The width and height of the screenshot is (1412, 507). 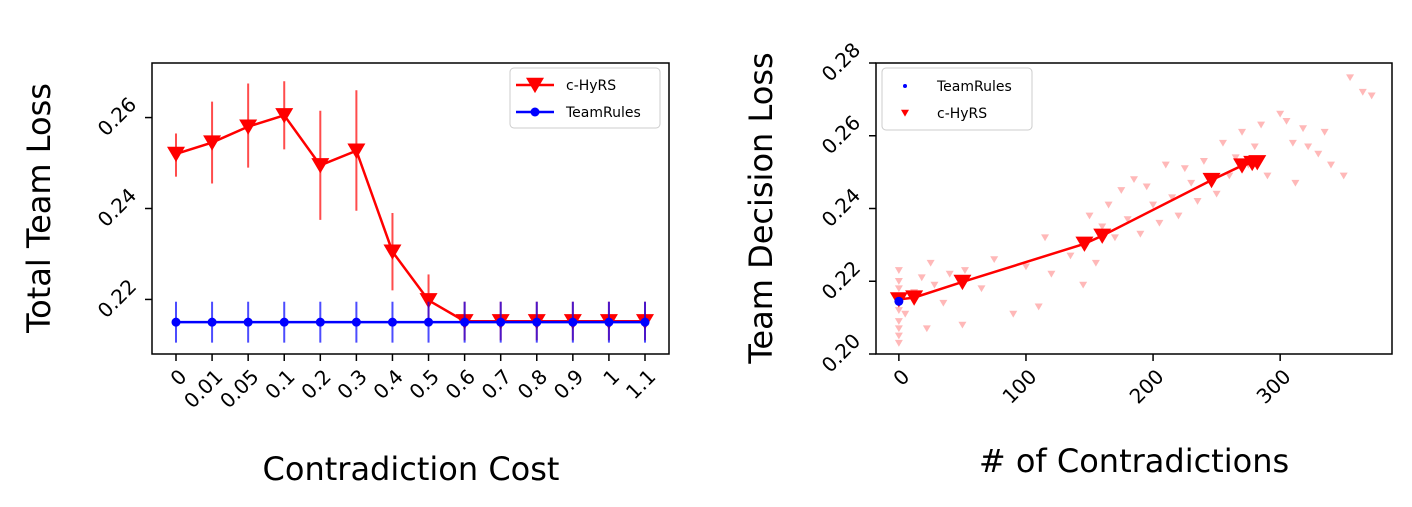 I want to click on right-x-tick-label: 200, so click(x=1147, y=386).